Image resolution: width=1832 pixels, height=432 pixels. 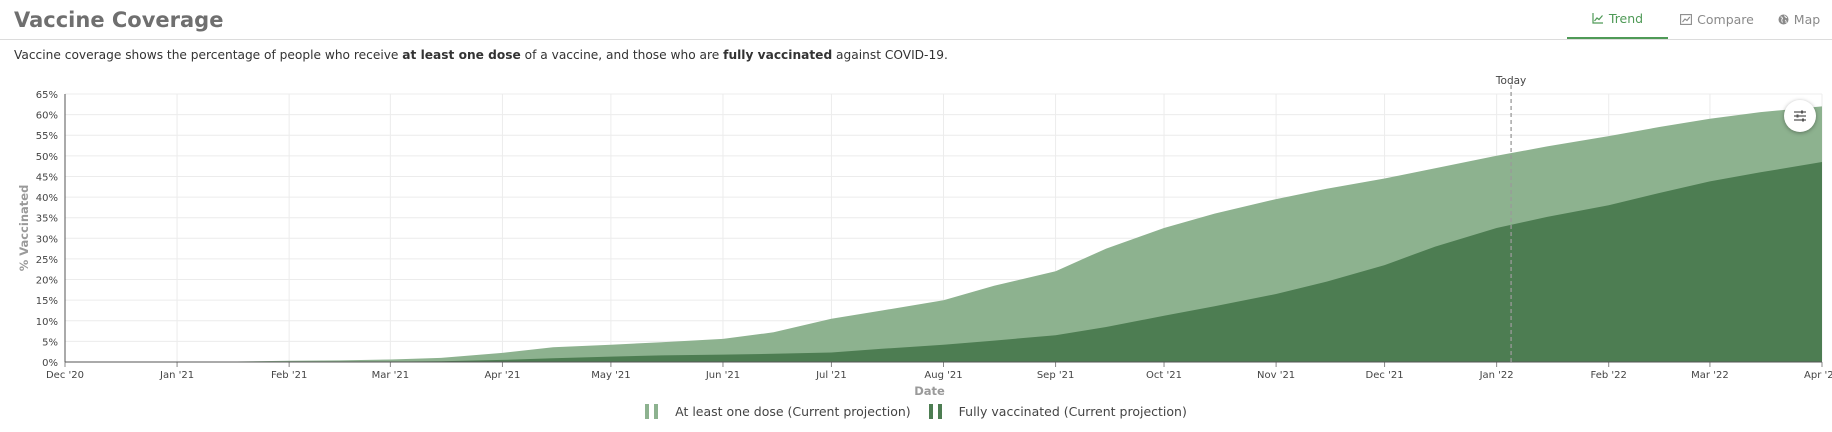 I want to click on y-tick-label: 0%, so click(x=50, y=363).